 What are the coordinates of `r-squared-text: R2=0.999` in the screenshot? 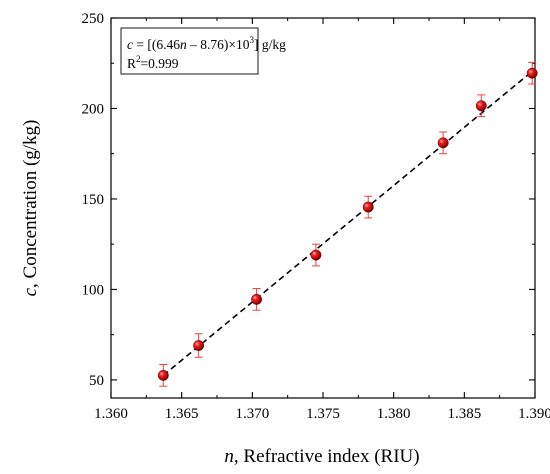 It's located at (153, 62).